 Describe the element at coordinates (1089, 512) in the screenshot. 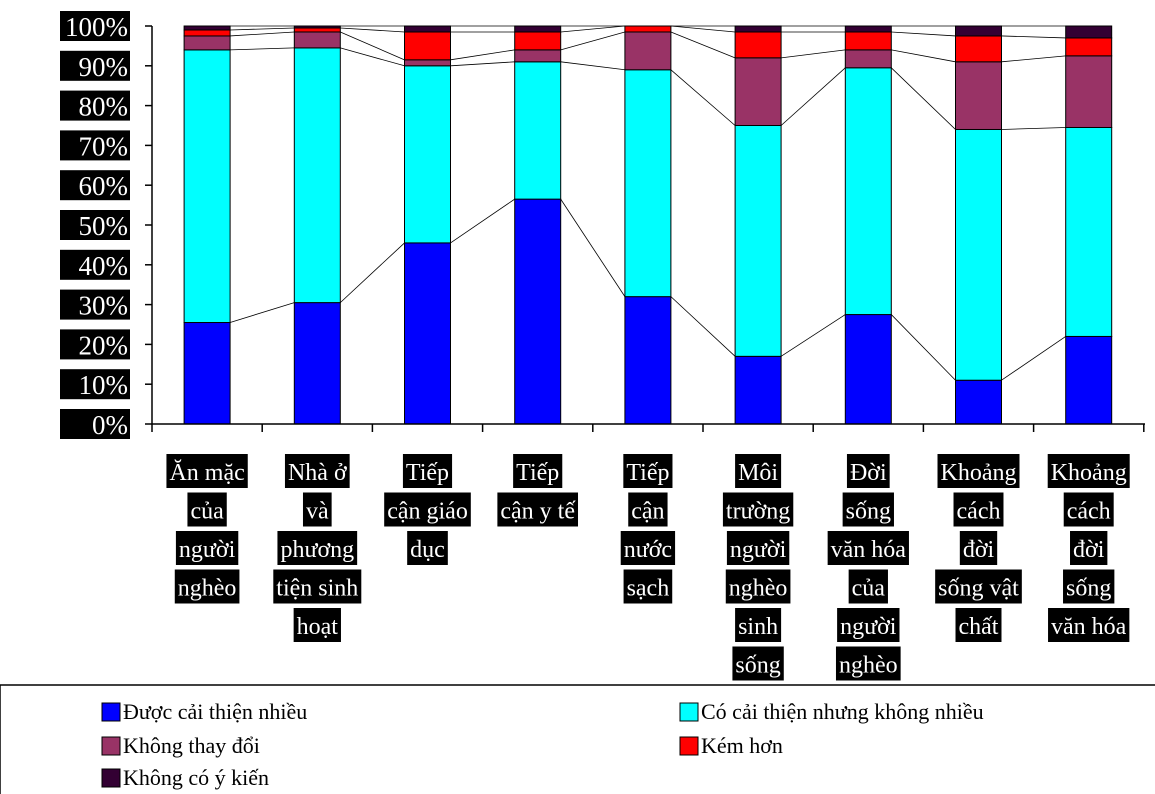

I see `x-tick-label: cách` at that location.